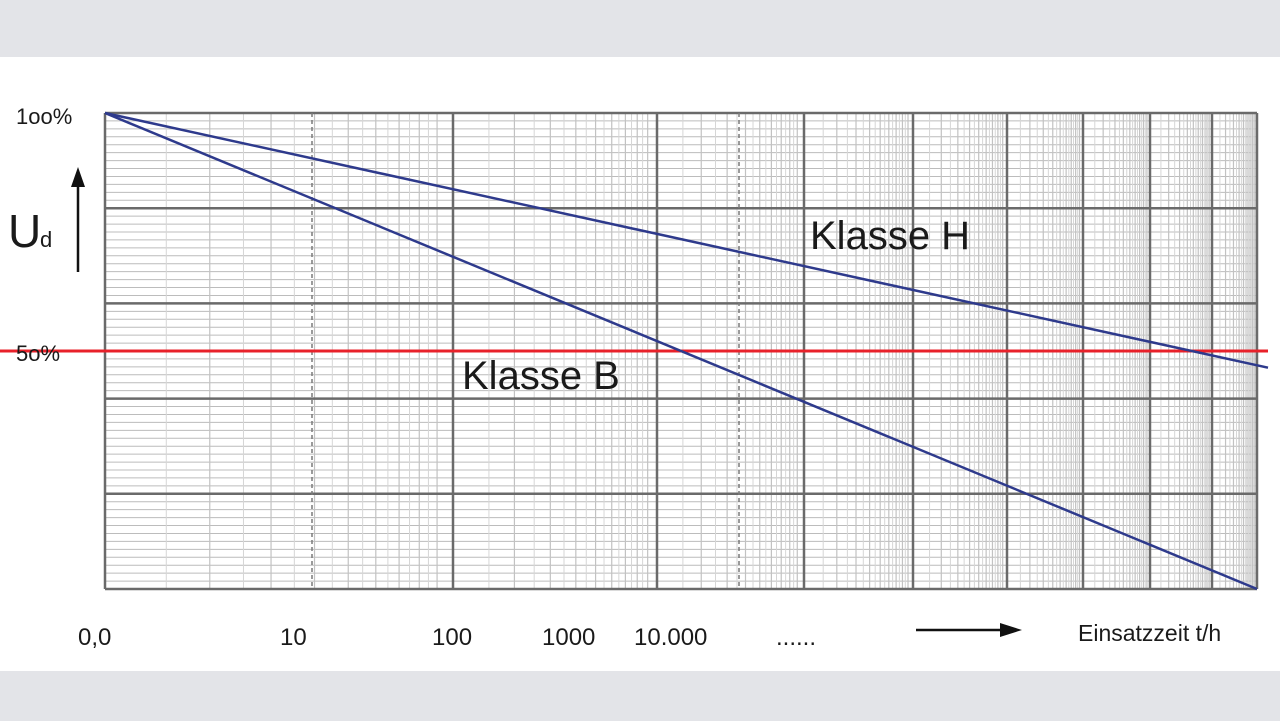 The width and height of the screenshot is (1280, 721). Describe the element at coordinates (541, 376) in the screenshot. I see `series-label-klasse-b: Klasse B` at that location.